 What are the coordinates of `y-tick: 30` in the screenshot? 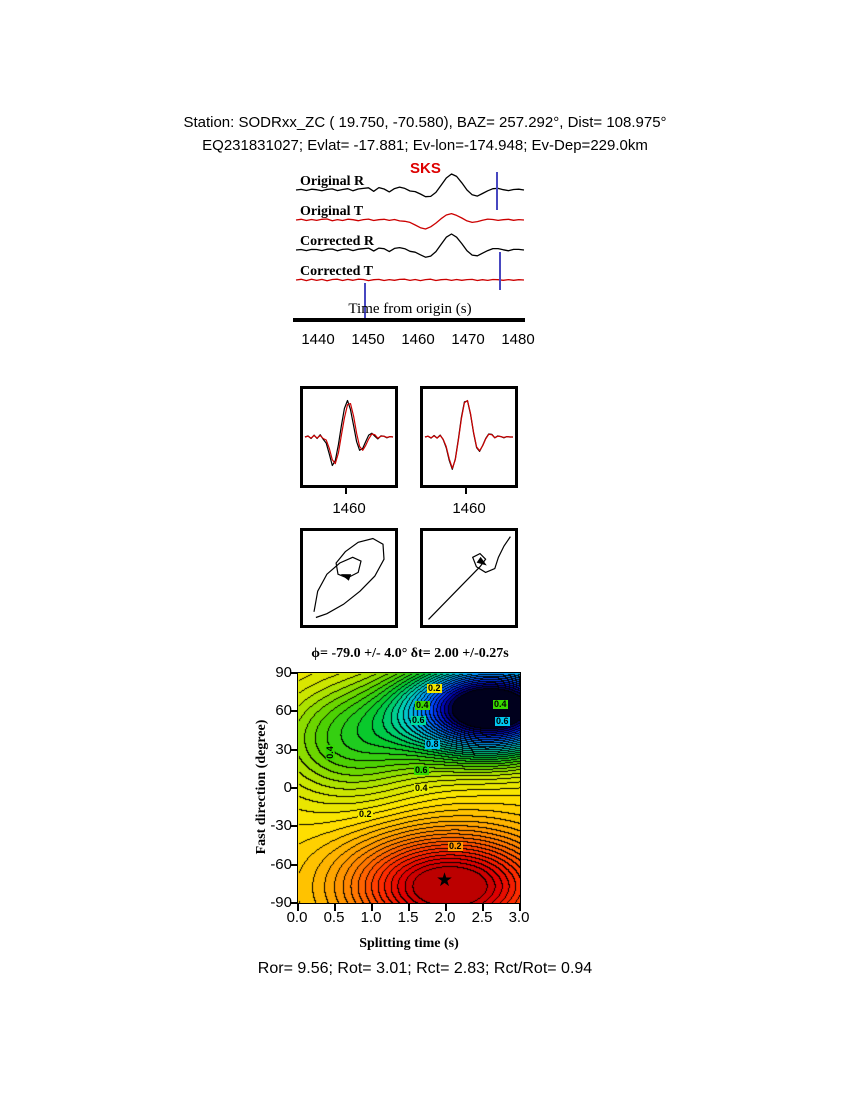 It's located at (283, 749).